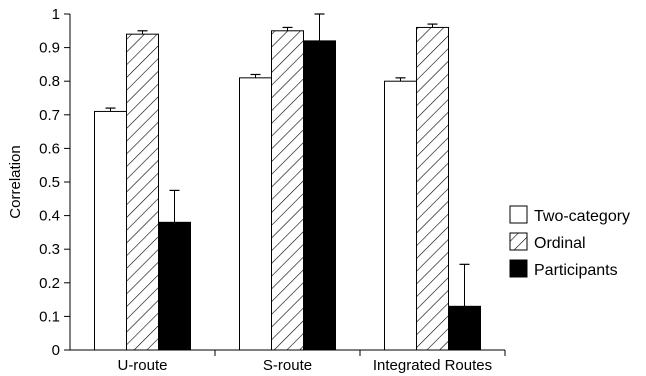 The image size is (646, 376). I want to click on x-label-s-route: S-route, so click(287, 365).